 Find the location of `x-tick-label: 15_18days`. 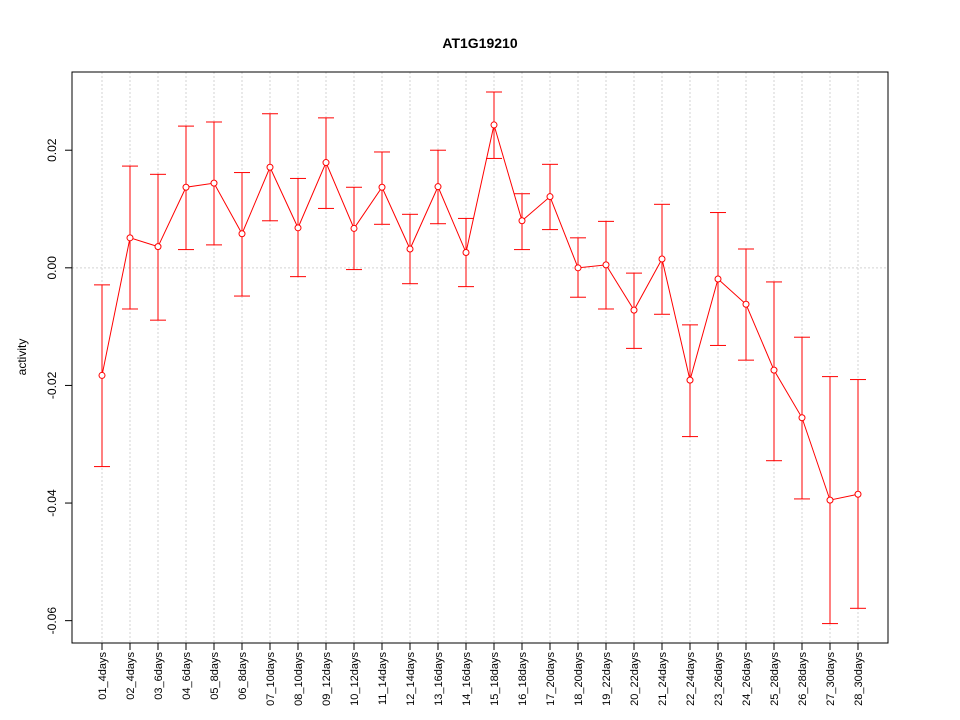

x-tick-label: 15_18days is located at coordinates (495, 679).